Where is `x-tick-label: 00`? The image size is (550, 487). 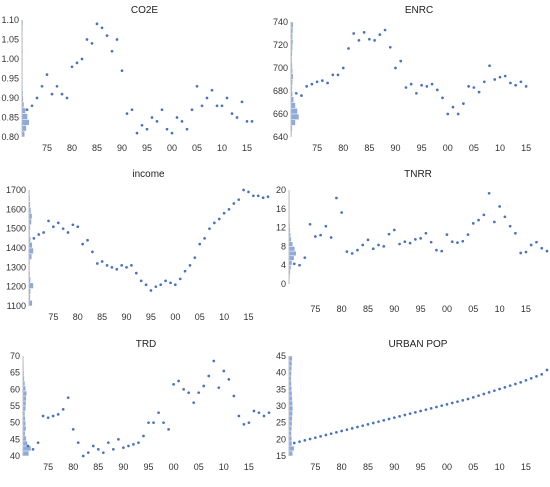 x-tick-label: 00 is located at coordinates (174, 467).